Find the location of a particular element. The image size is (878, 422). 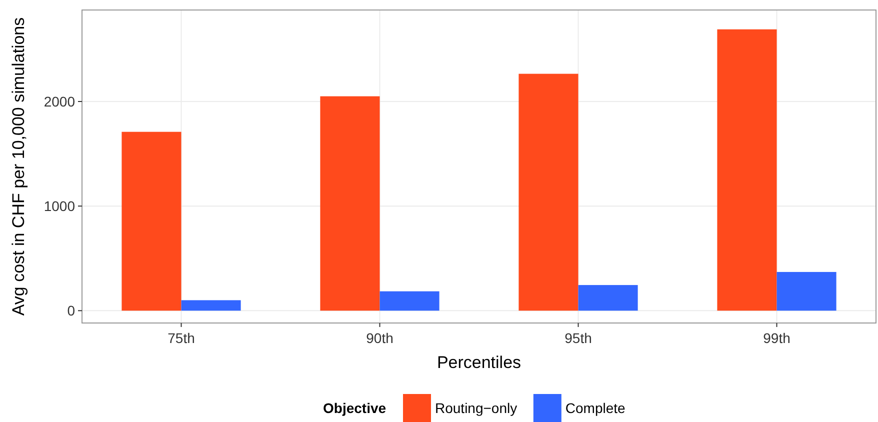

x-tick-label: 75th is located at coordinates (181, 338).